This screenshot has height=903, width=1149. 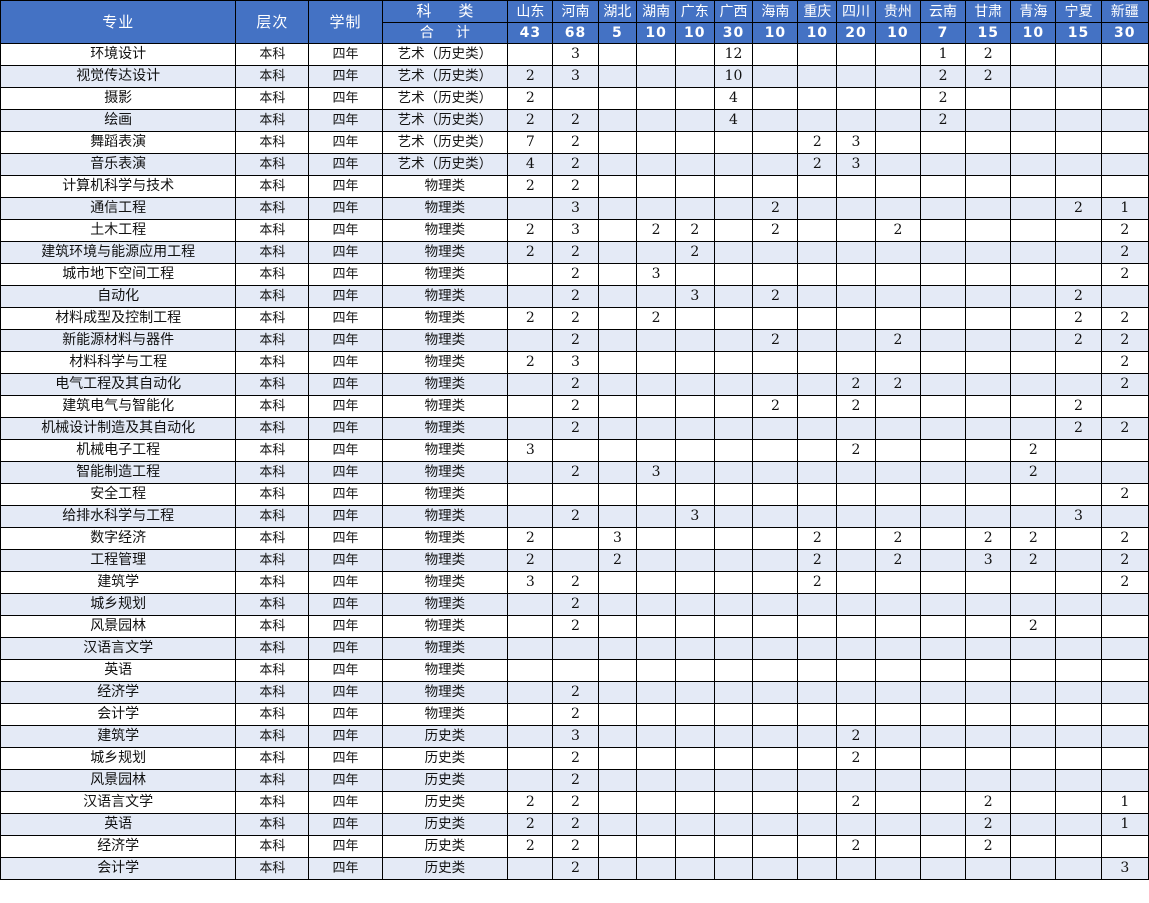 I want to click on table-row: 绘画 本科 四年 艺术（历史类） 2 2 4 2, so click(x=574, y=120).